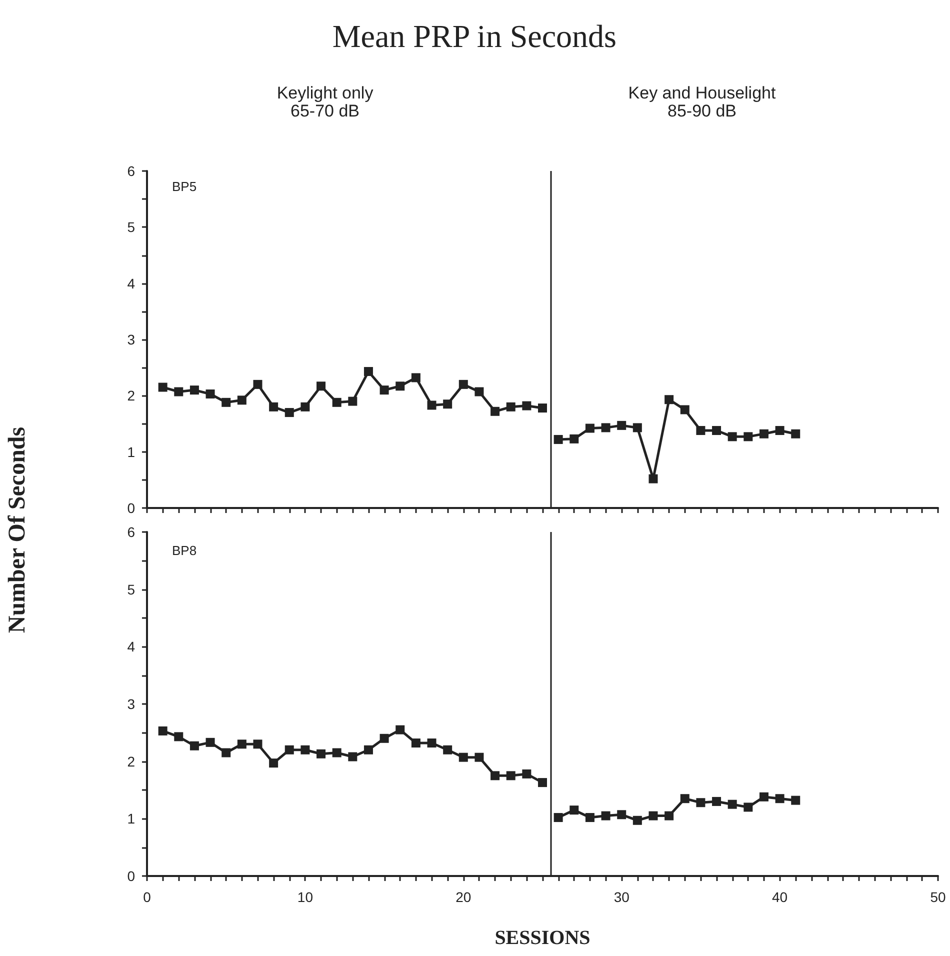 Image resolution: width=950 pixels, height=956 pixels. What do you see at coordinates (702, 102) in the screenshot?
I see `text: Key and Houselight 85-90 dB` at bounding box center [702, 102].